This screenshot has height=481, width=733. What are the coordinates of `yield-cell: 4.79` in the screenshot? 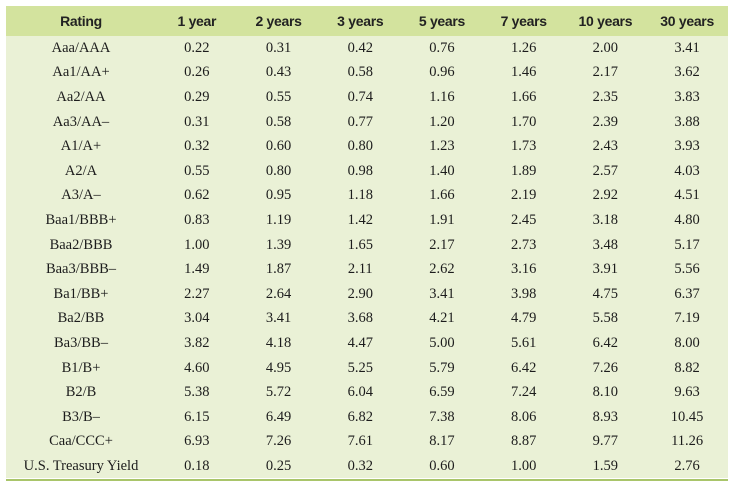 It's located at (523, 318).